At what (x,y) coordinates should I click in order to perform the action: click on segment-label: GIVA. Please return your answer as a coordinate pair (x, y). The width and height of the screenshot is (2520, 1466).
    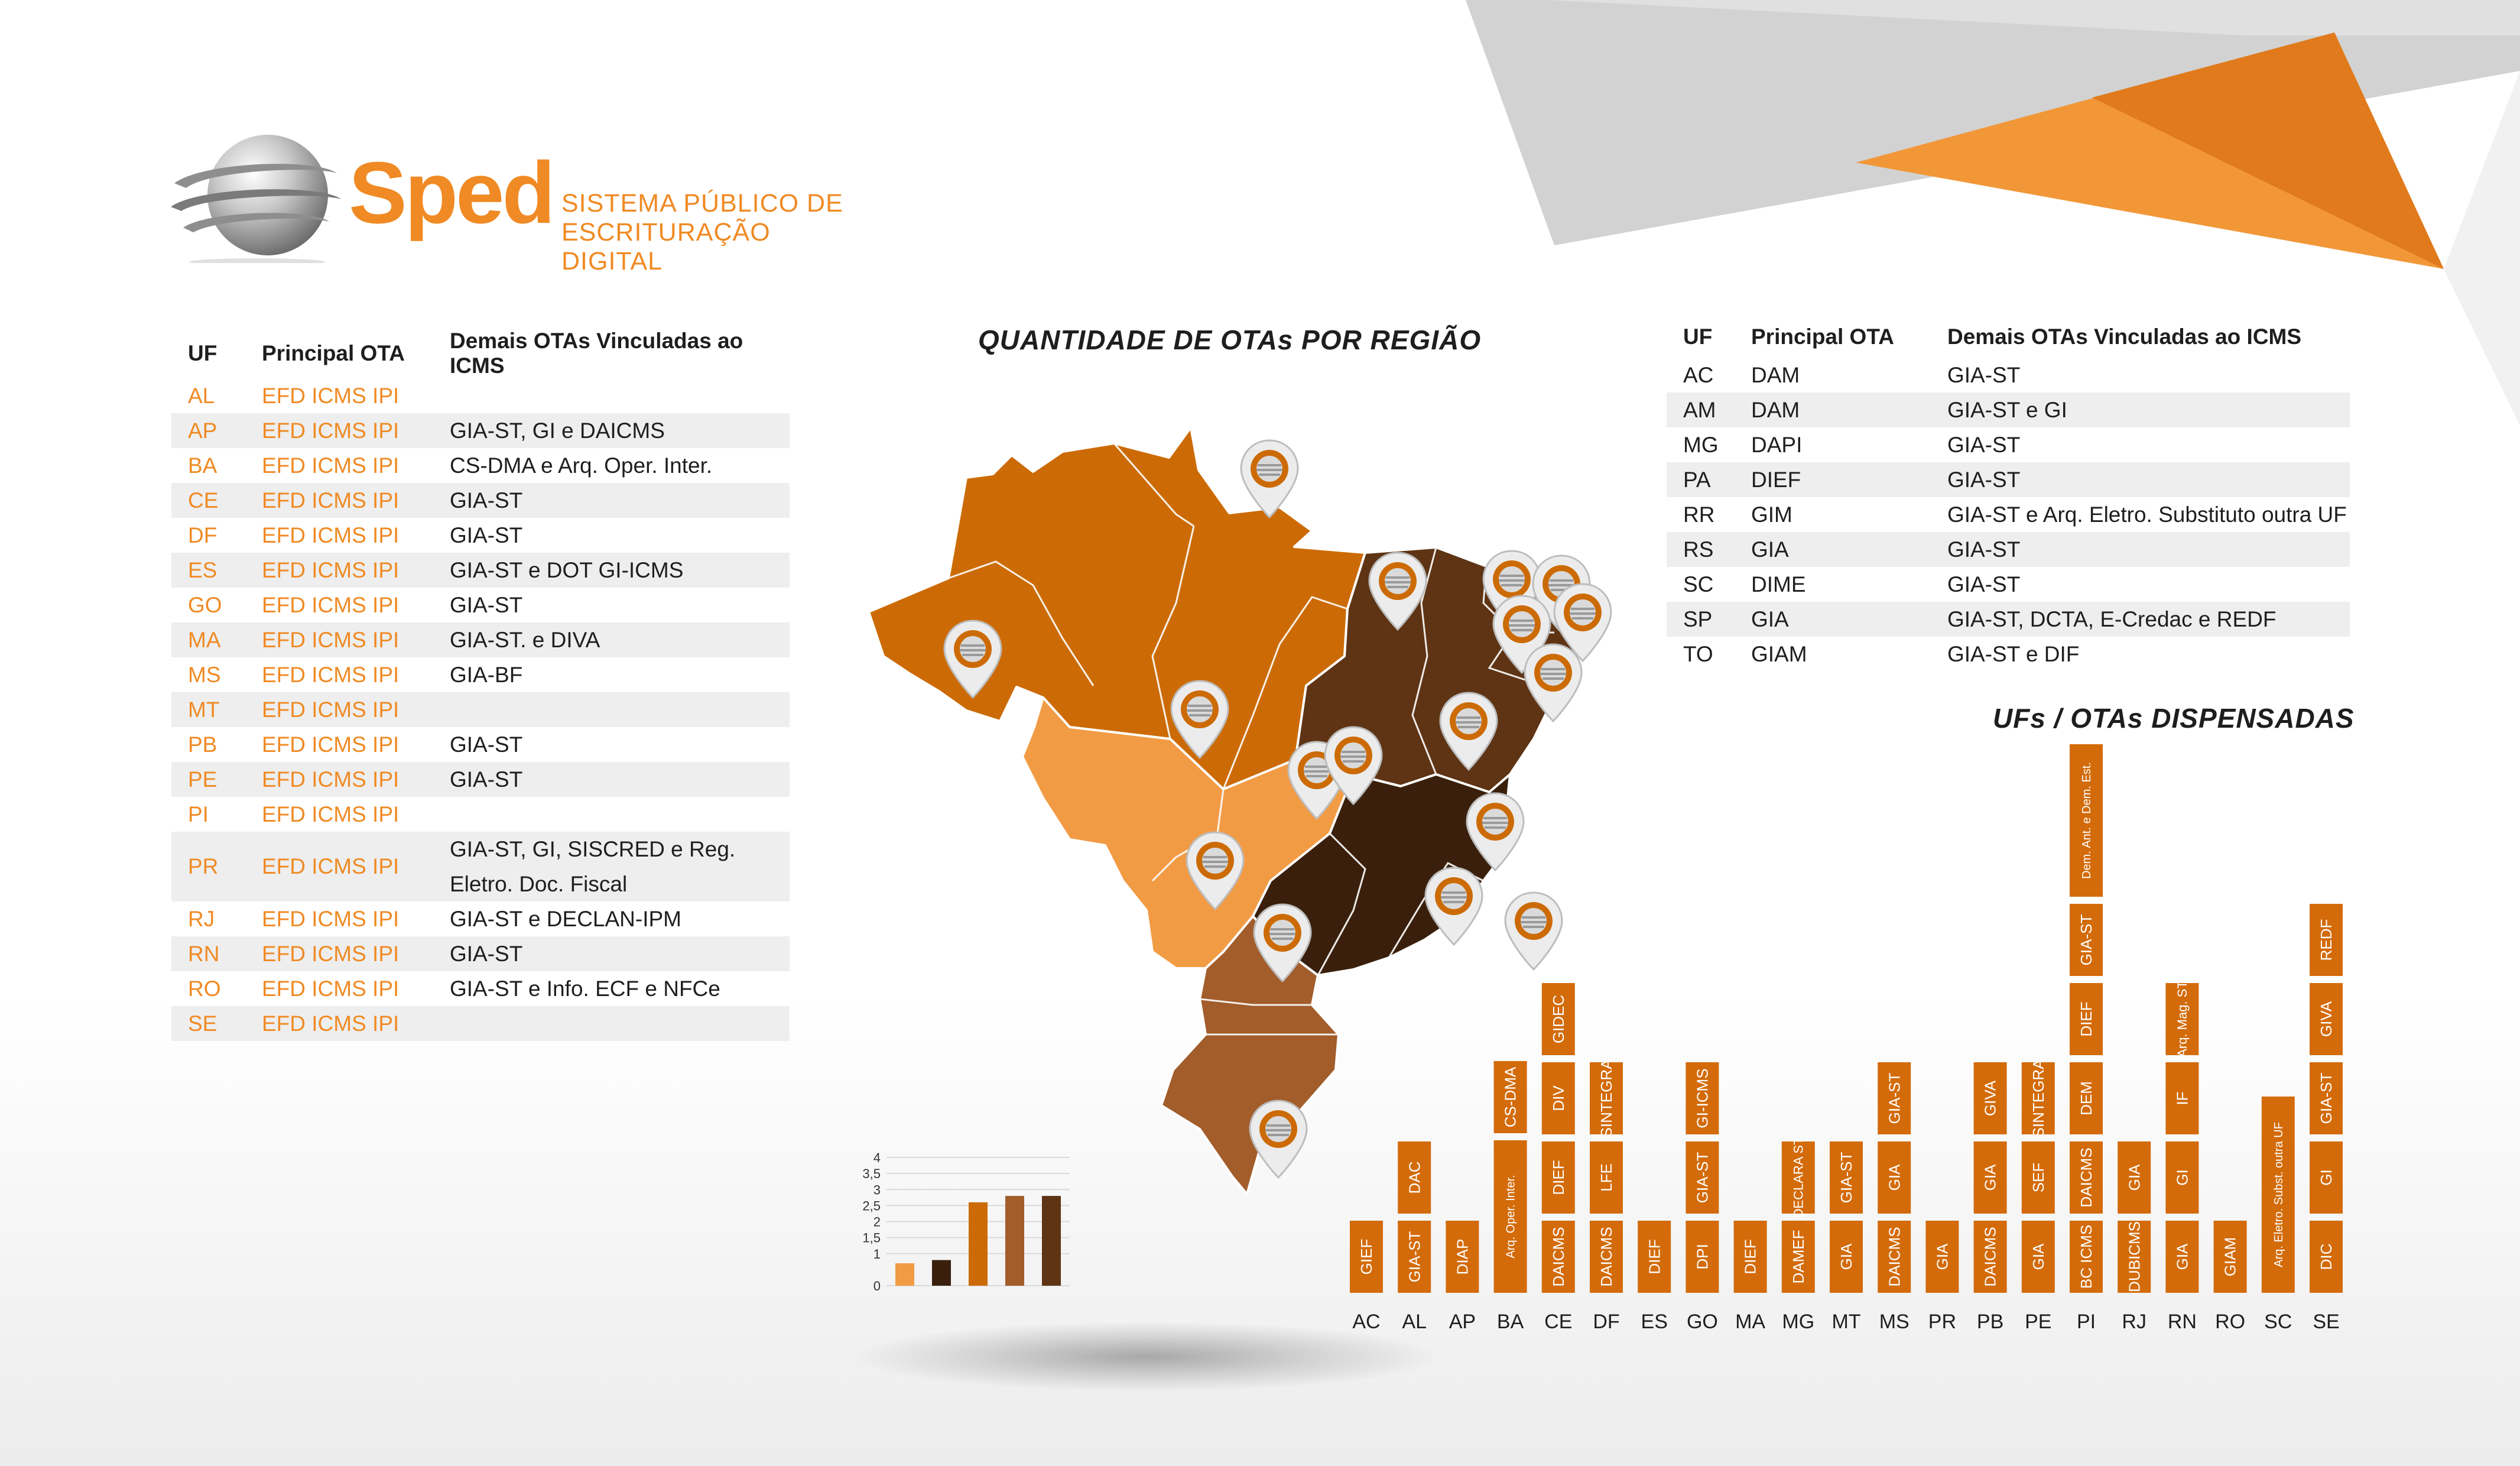
    Looking at the image, I should click on (2326, 1019).